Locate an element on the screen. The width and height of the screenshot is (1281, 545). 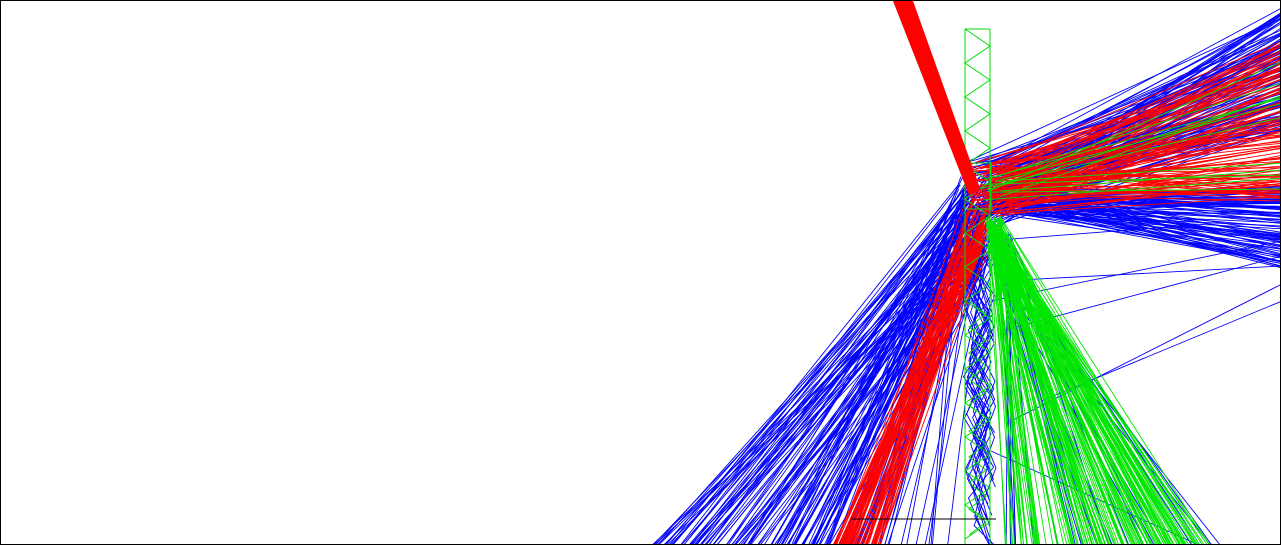
incident-beam is located at coordinates (937, 98).